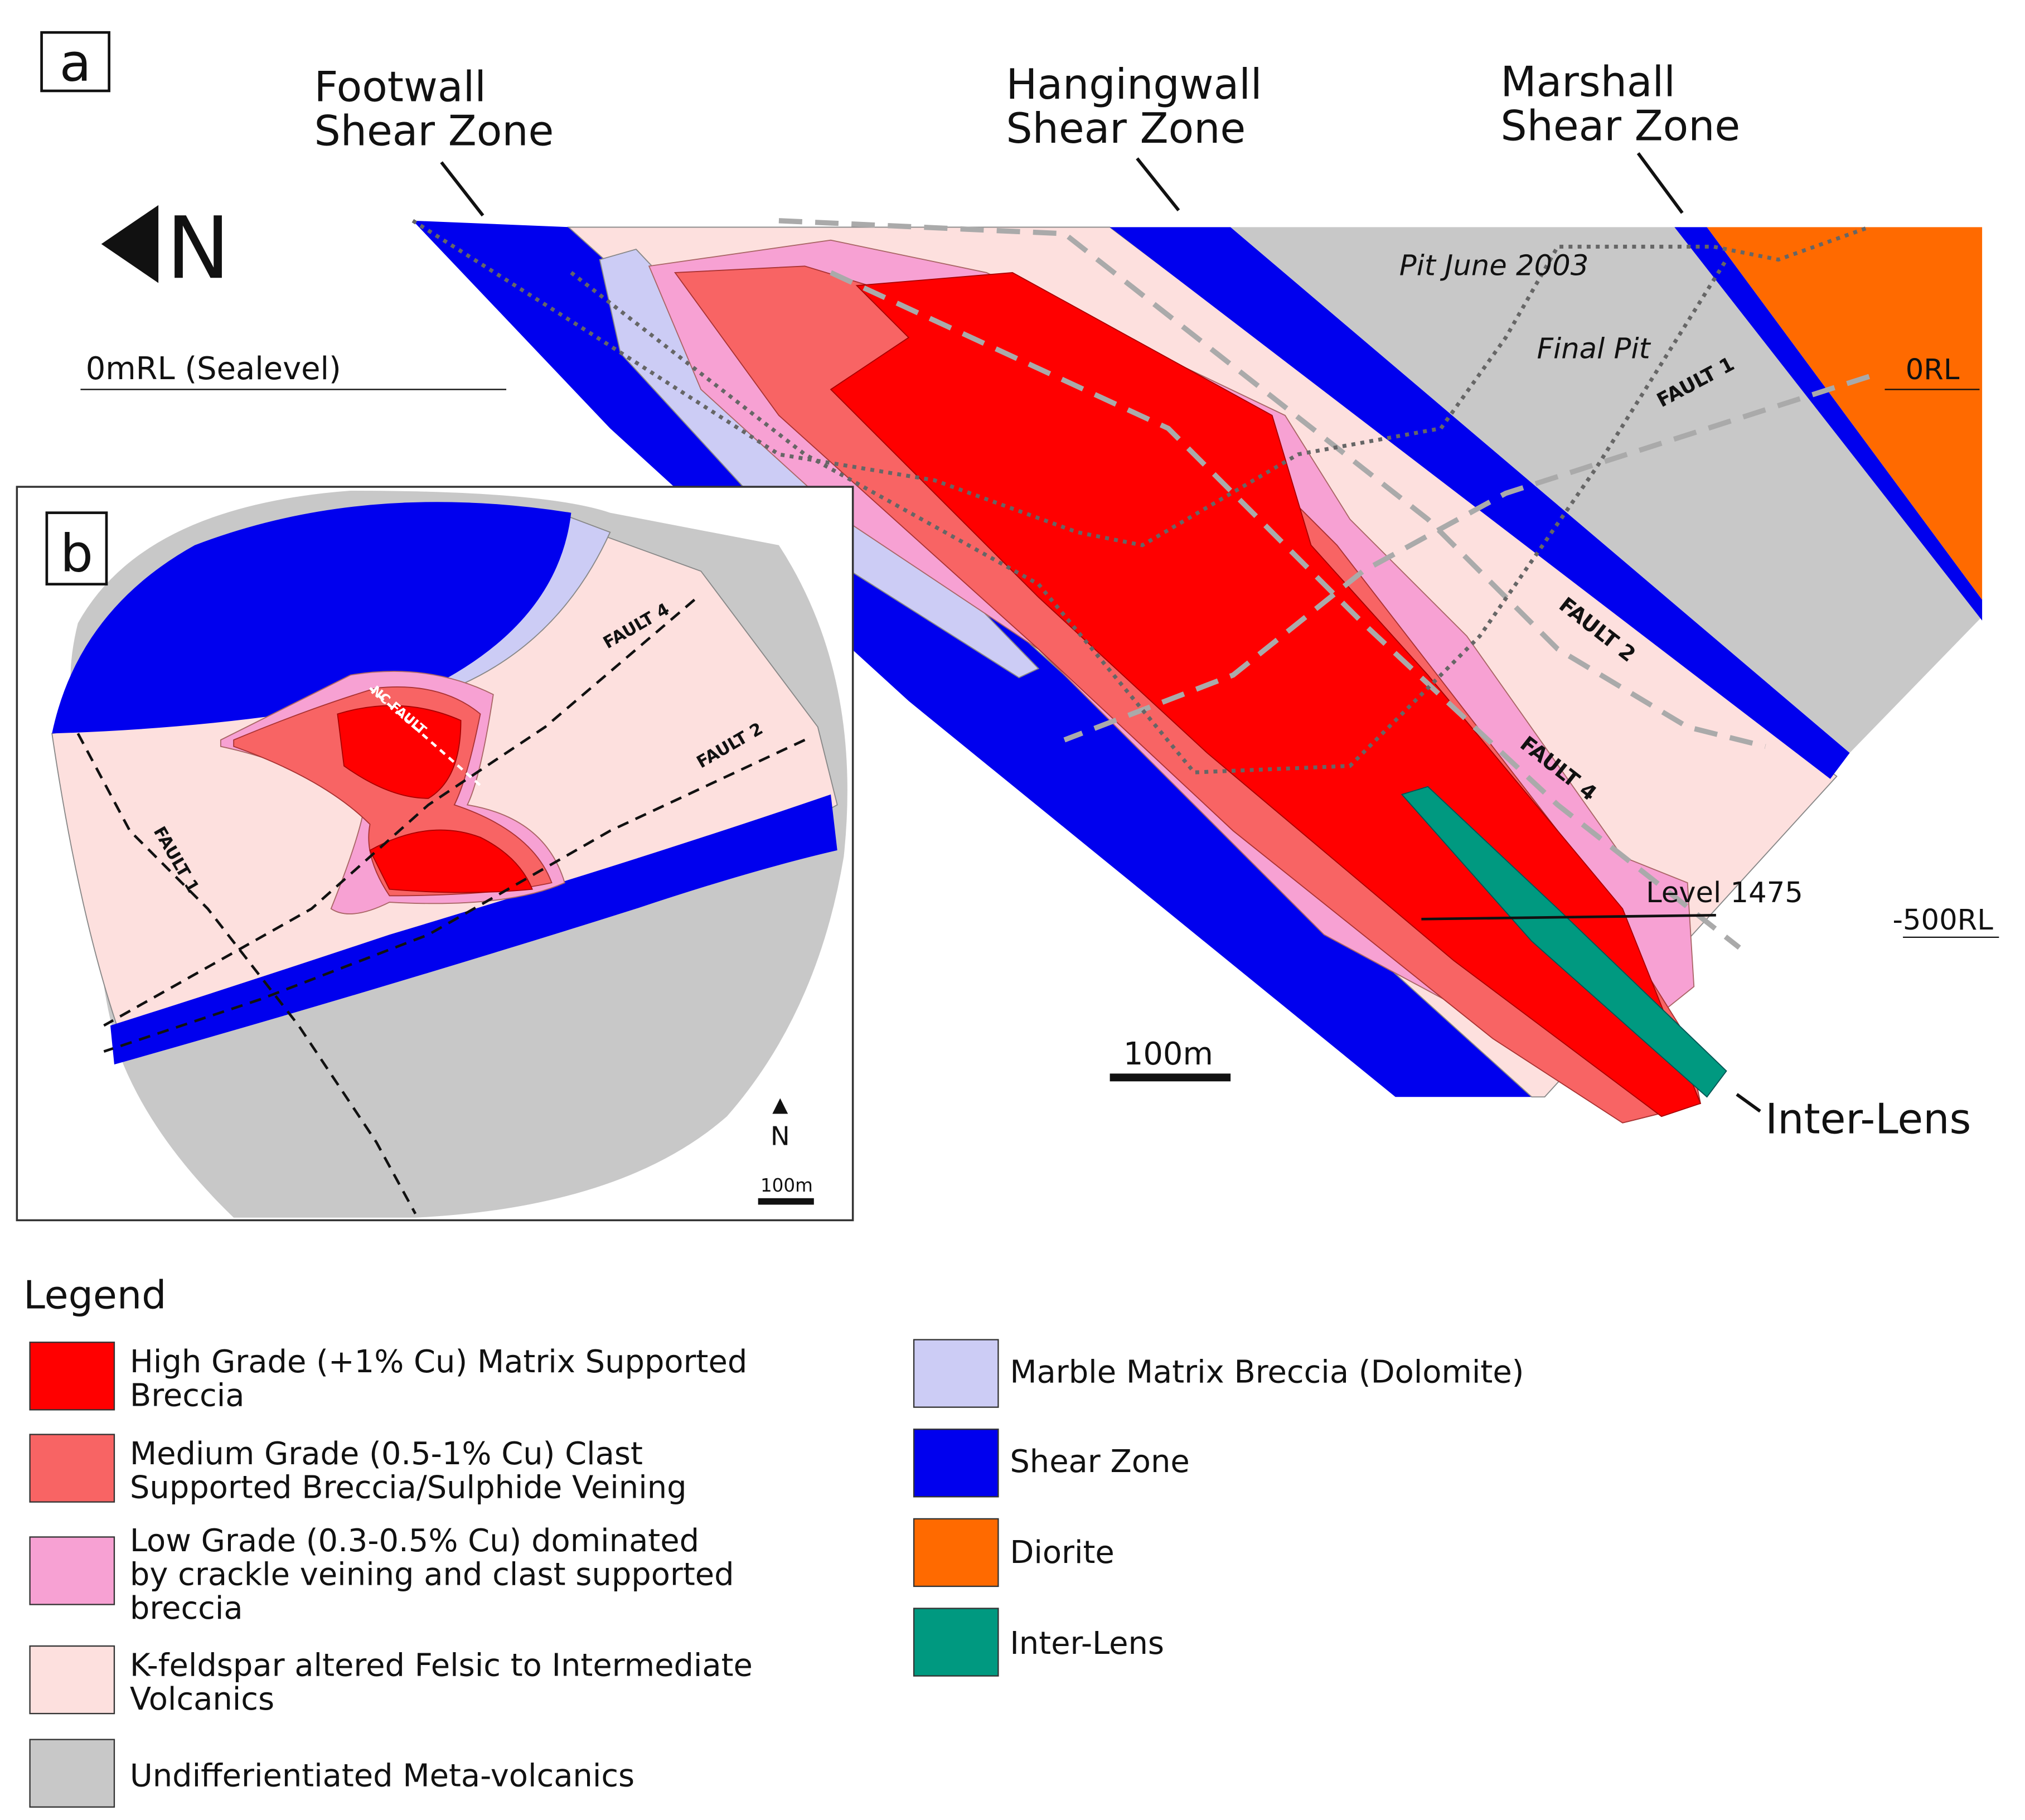 Image resolution: width=2025 pixels, height=1820 pixels. I want to click on sealevel-label: 0mRL (Sealevel), so click(213, 369).